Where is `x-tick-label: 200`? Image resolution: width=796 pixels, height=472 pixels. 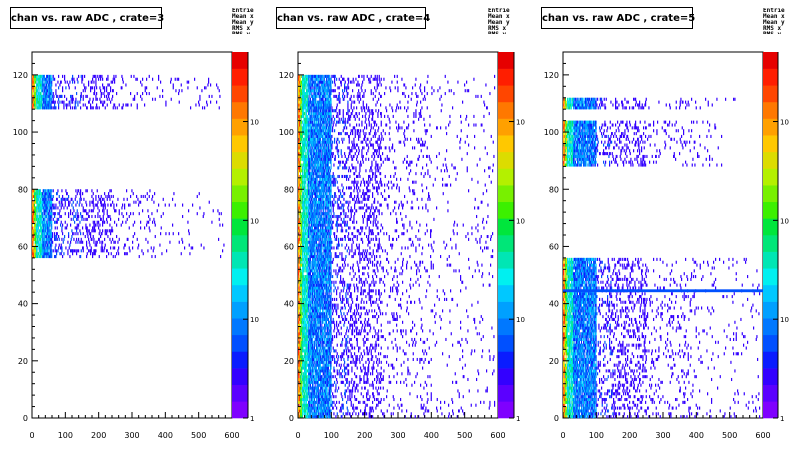
x-tick-label: 200 is located at coordinates (98, 435).